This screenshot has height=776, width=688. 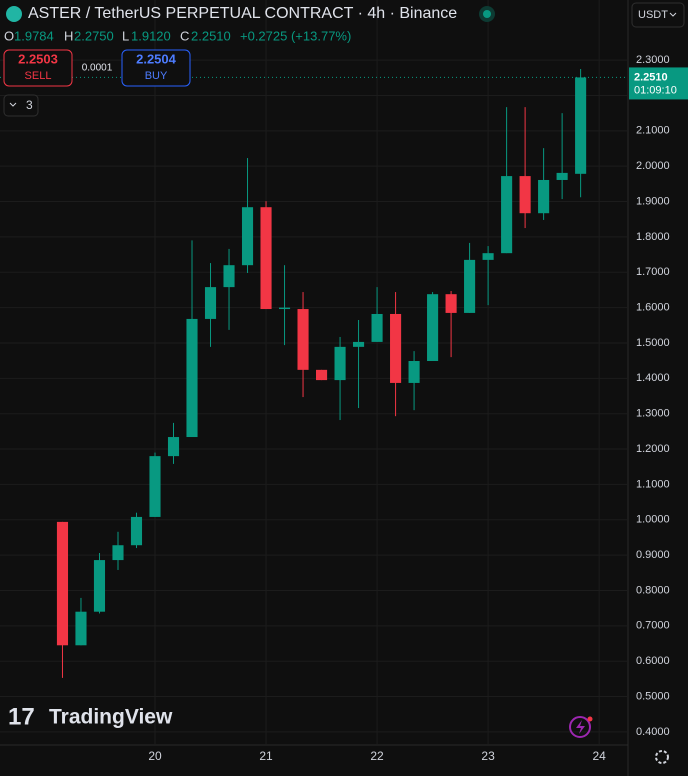 I want to click on logo: TradingView, so click(x=111, y=717).